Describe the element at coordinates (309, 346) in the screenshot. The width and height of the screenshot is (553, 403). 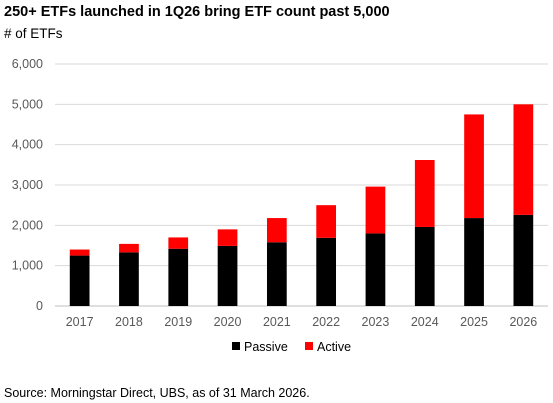
I see `legend-swatch-active` at that location.